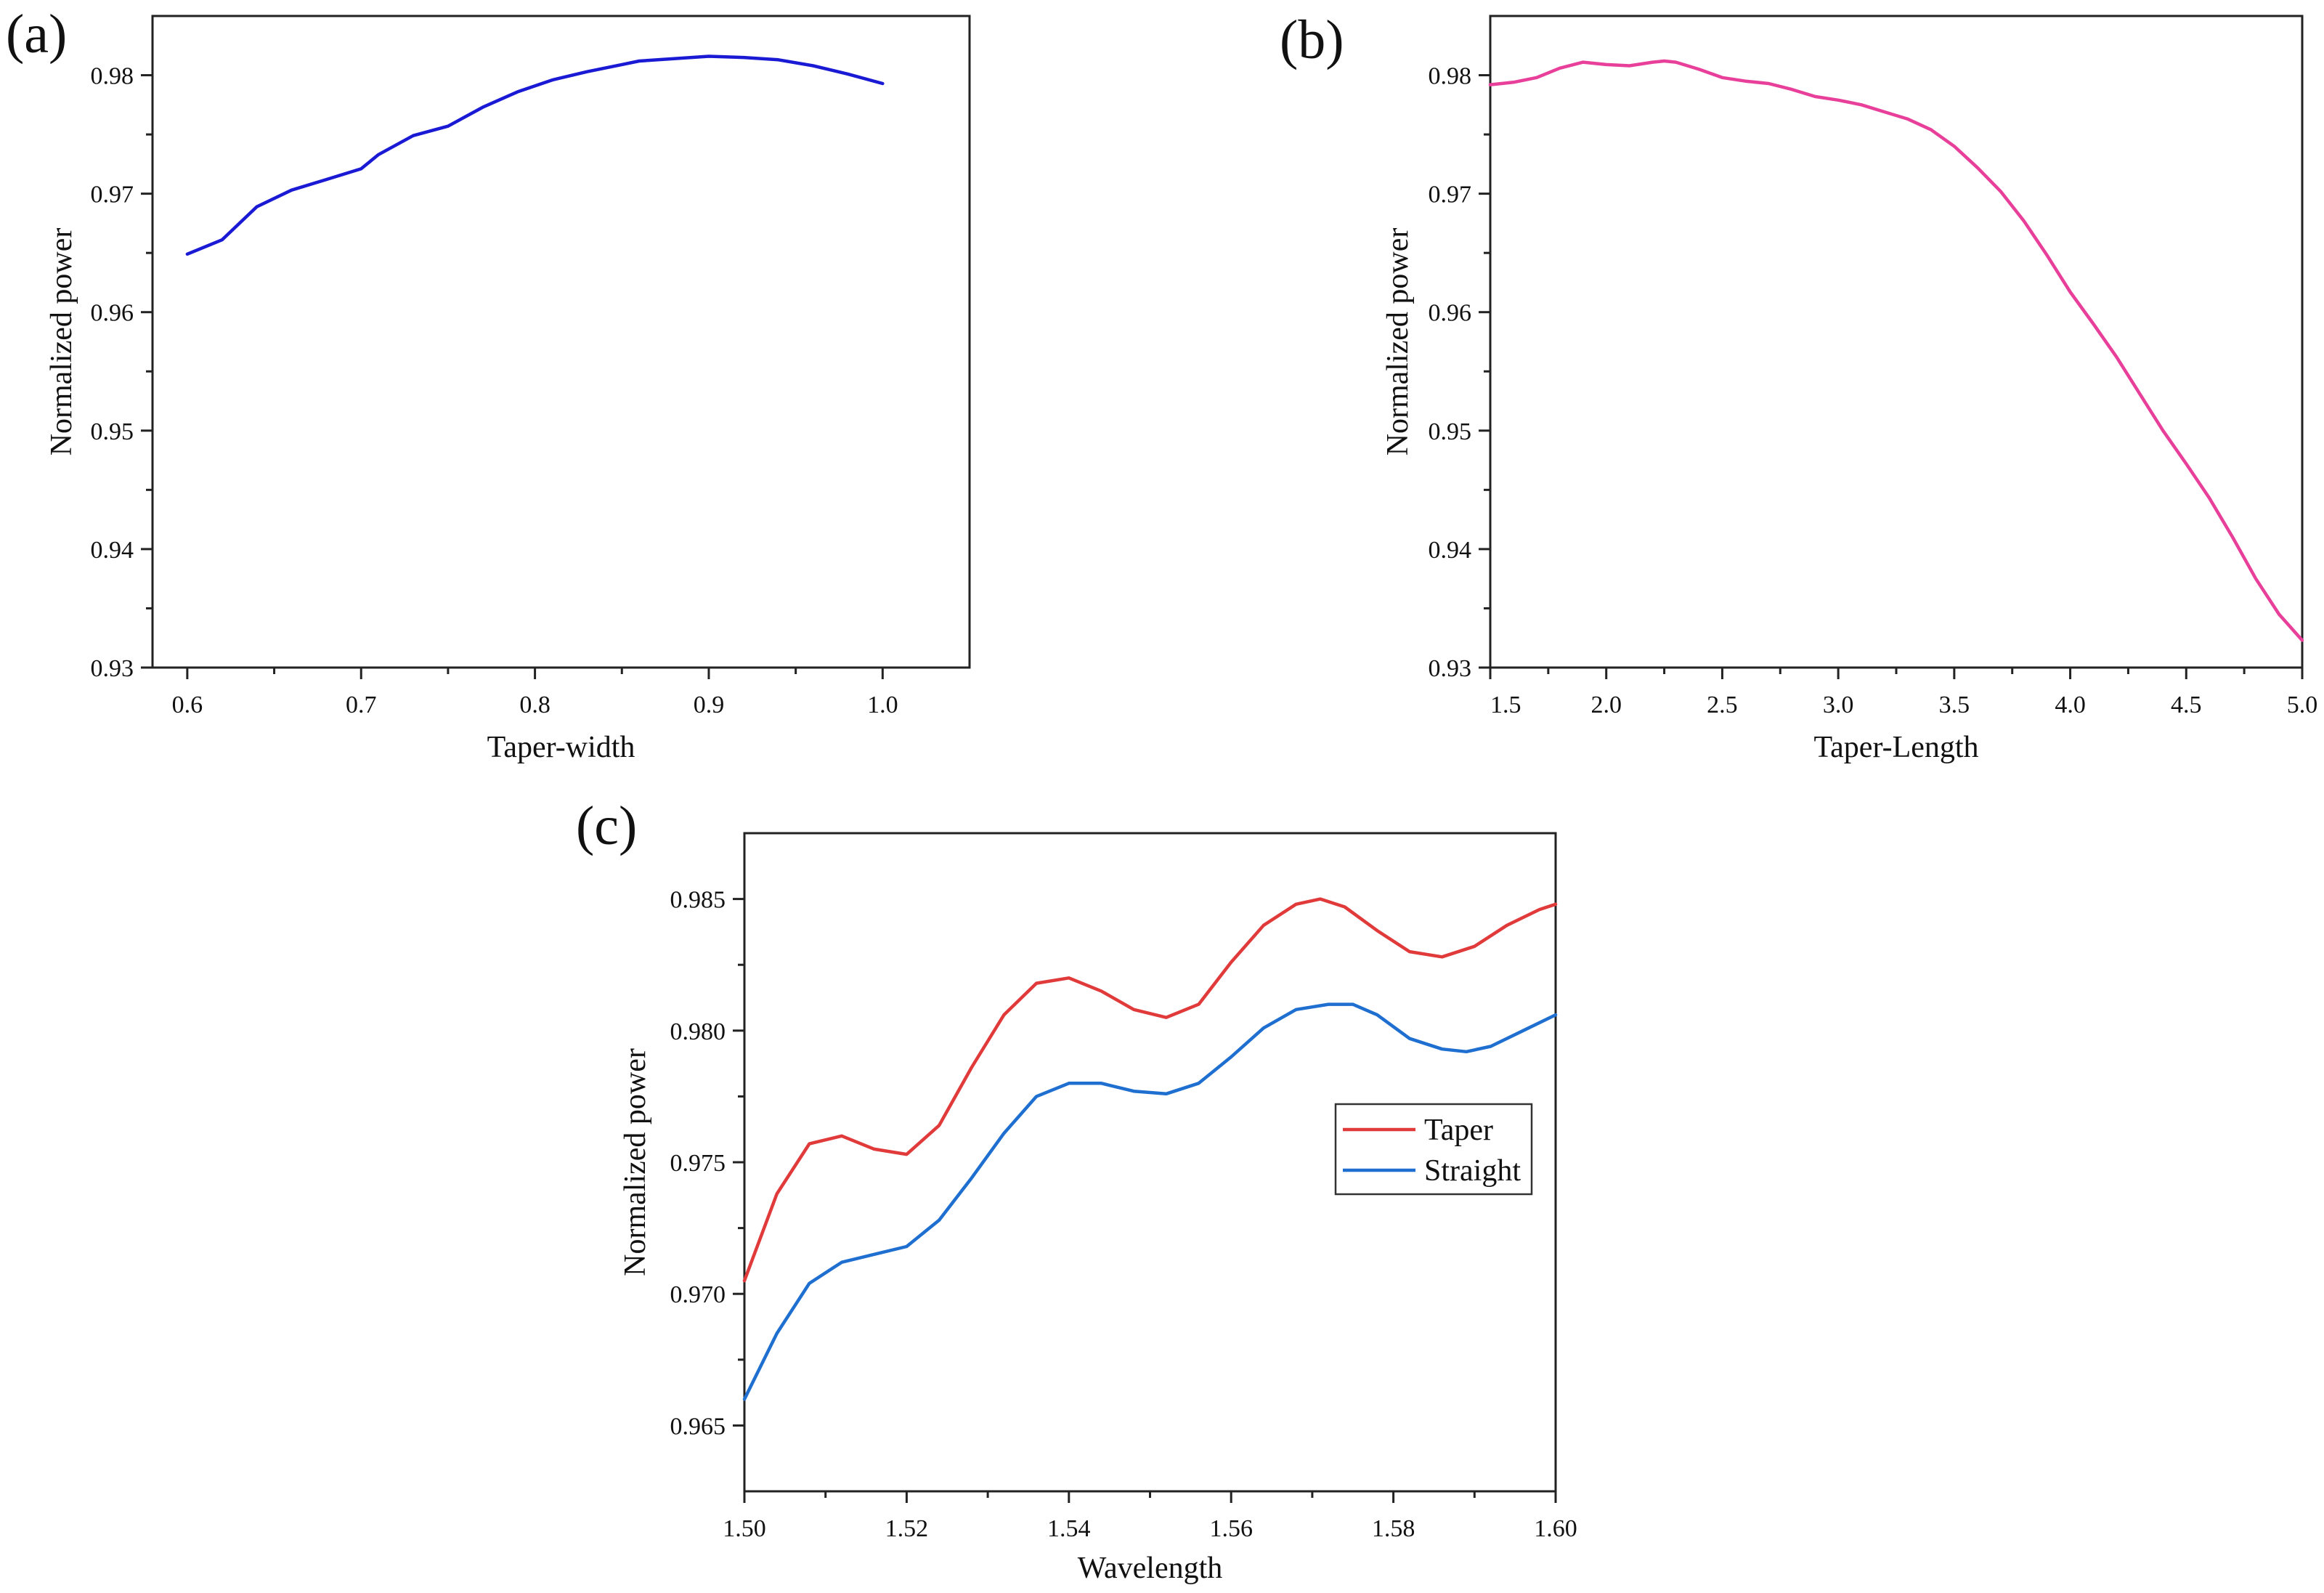 Image resolution: width=2324 pixels, height=1593 pixels. I want to click on x-tick-label: 0.7, so click(361, 705).